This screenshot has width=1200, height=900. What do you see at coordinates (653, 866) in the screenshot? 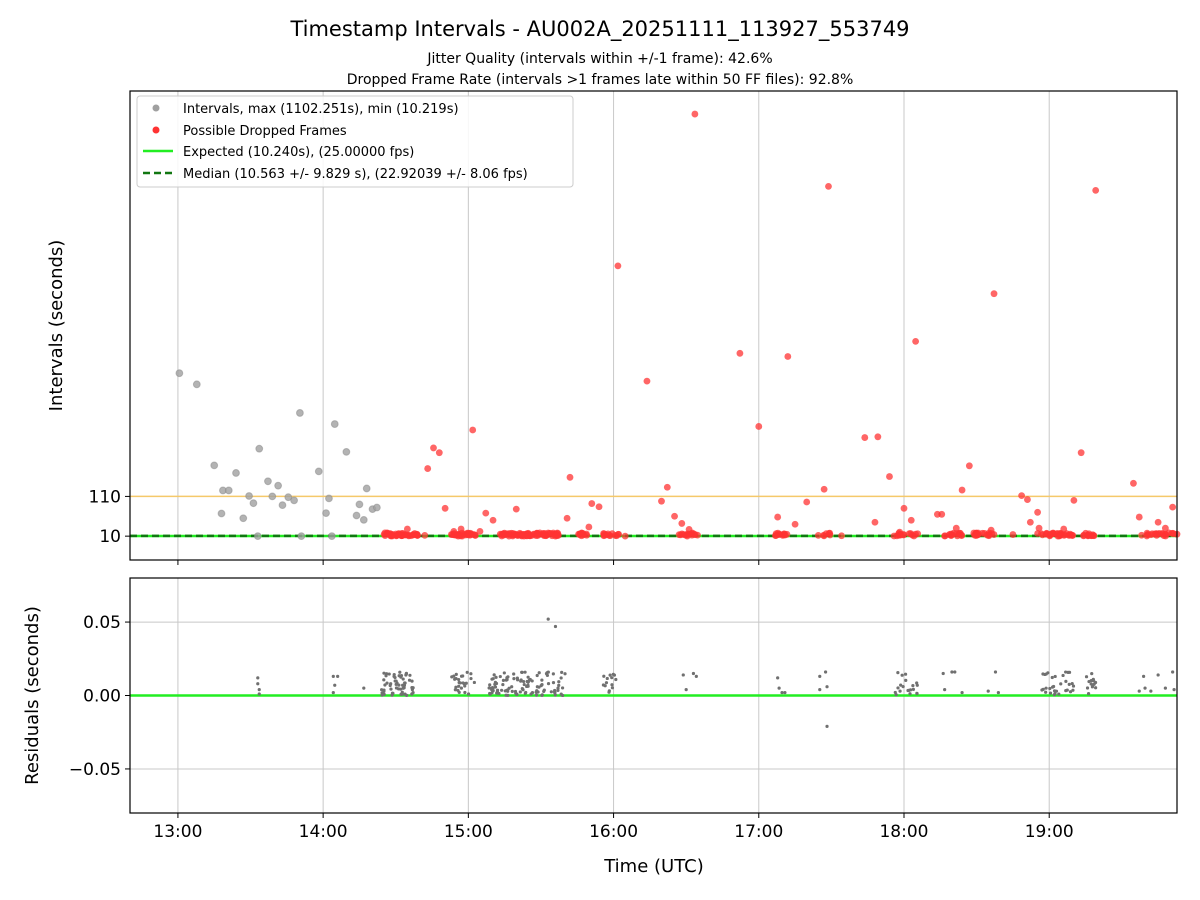
I see `x-axis-label: Time (UTC)` at bounding box center [653, 866].